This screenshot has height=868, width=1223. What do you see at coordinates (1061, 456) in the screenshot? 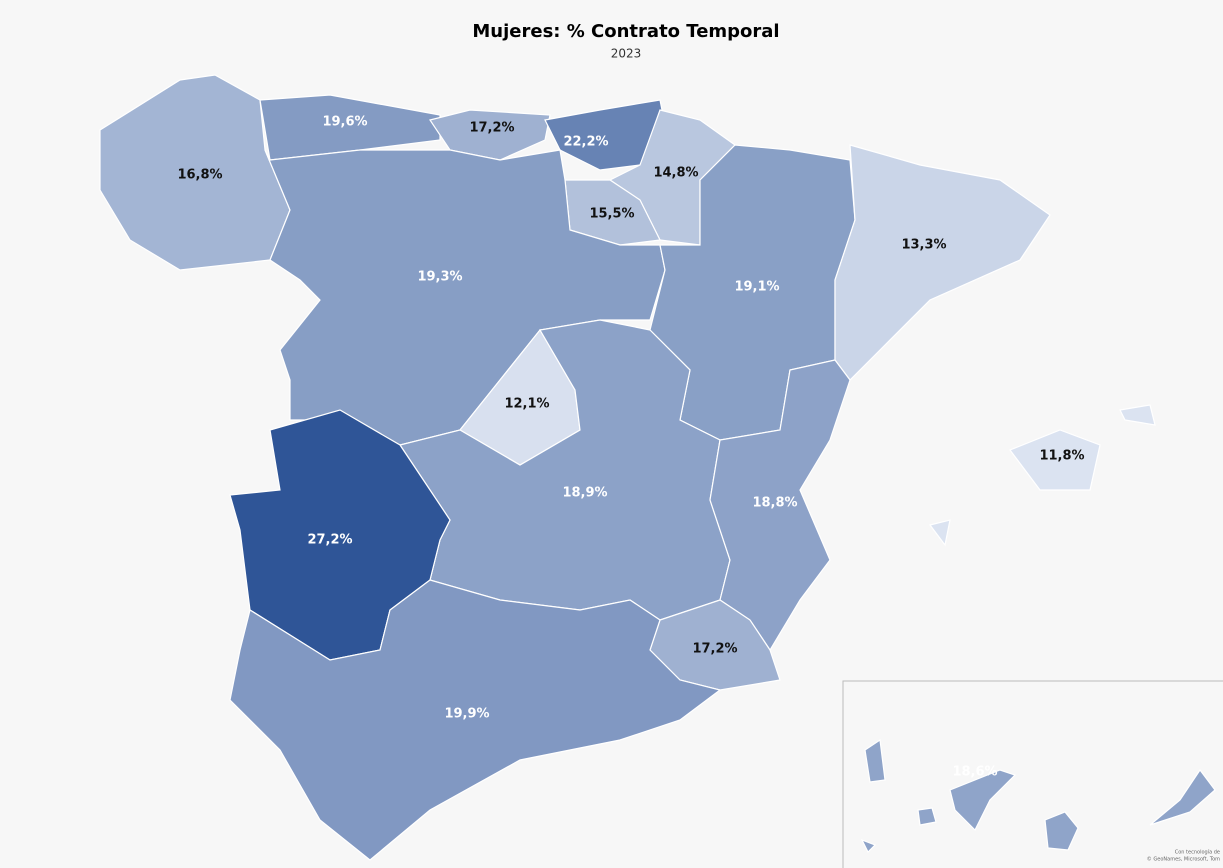
I see `value-label: 11,8%` at bounding box center [1061, 456].